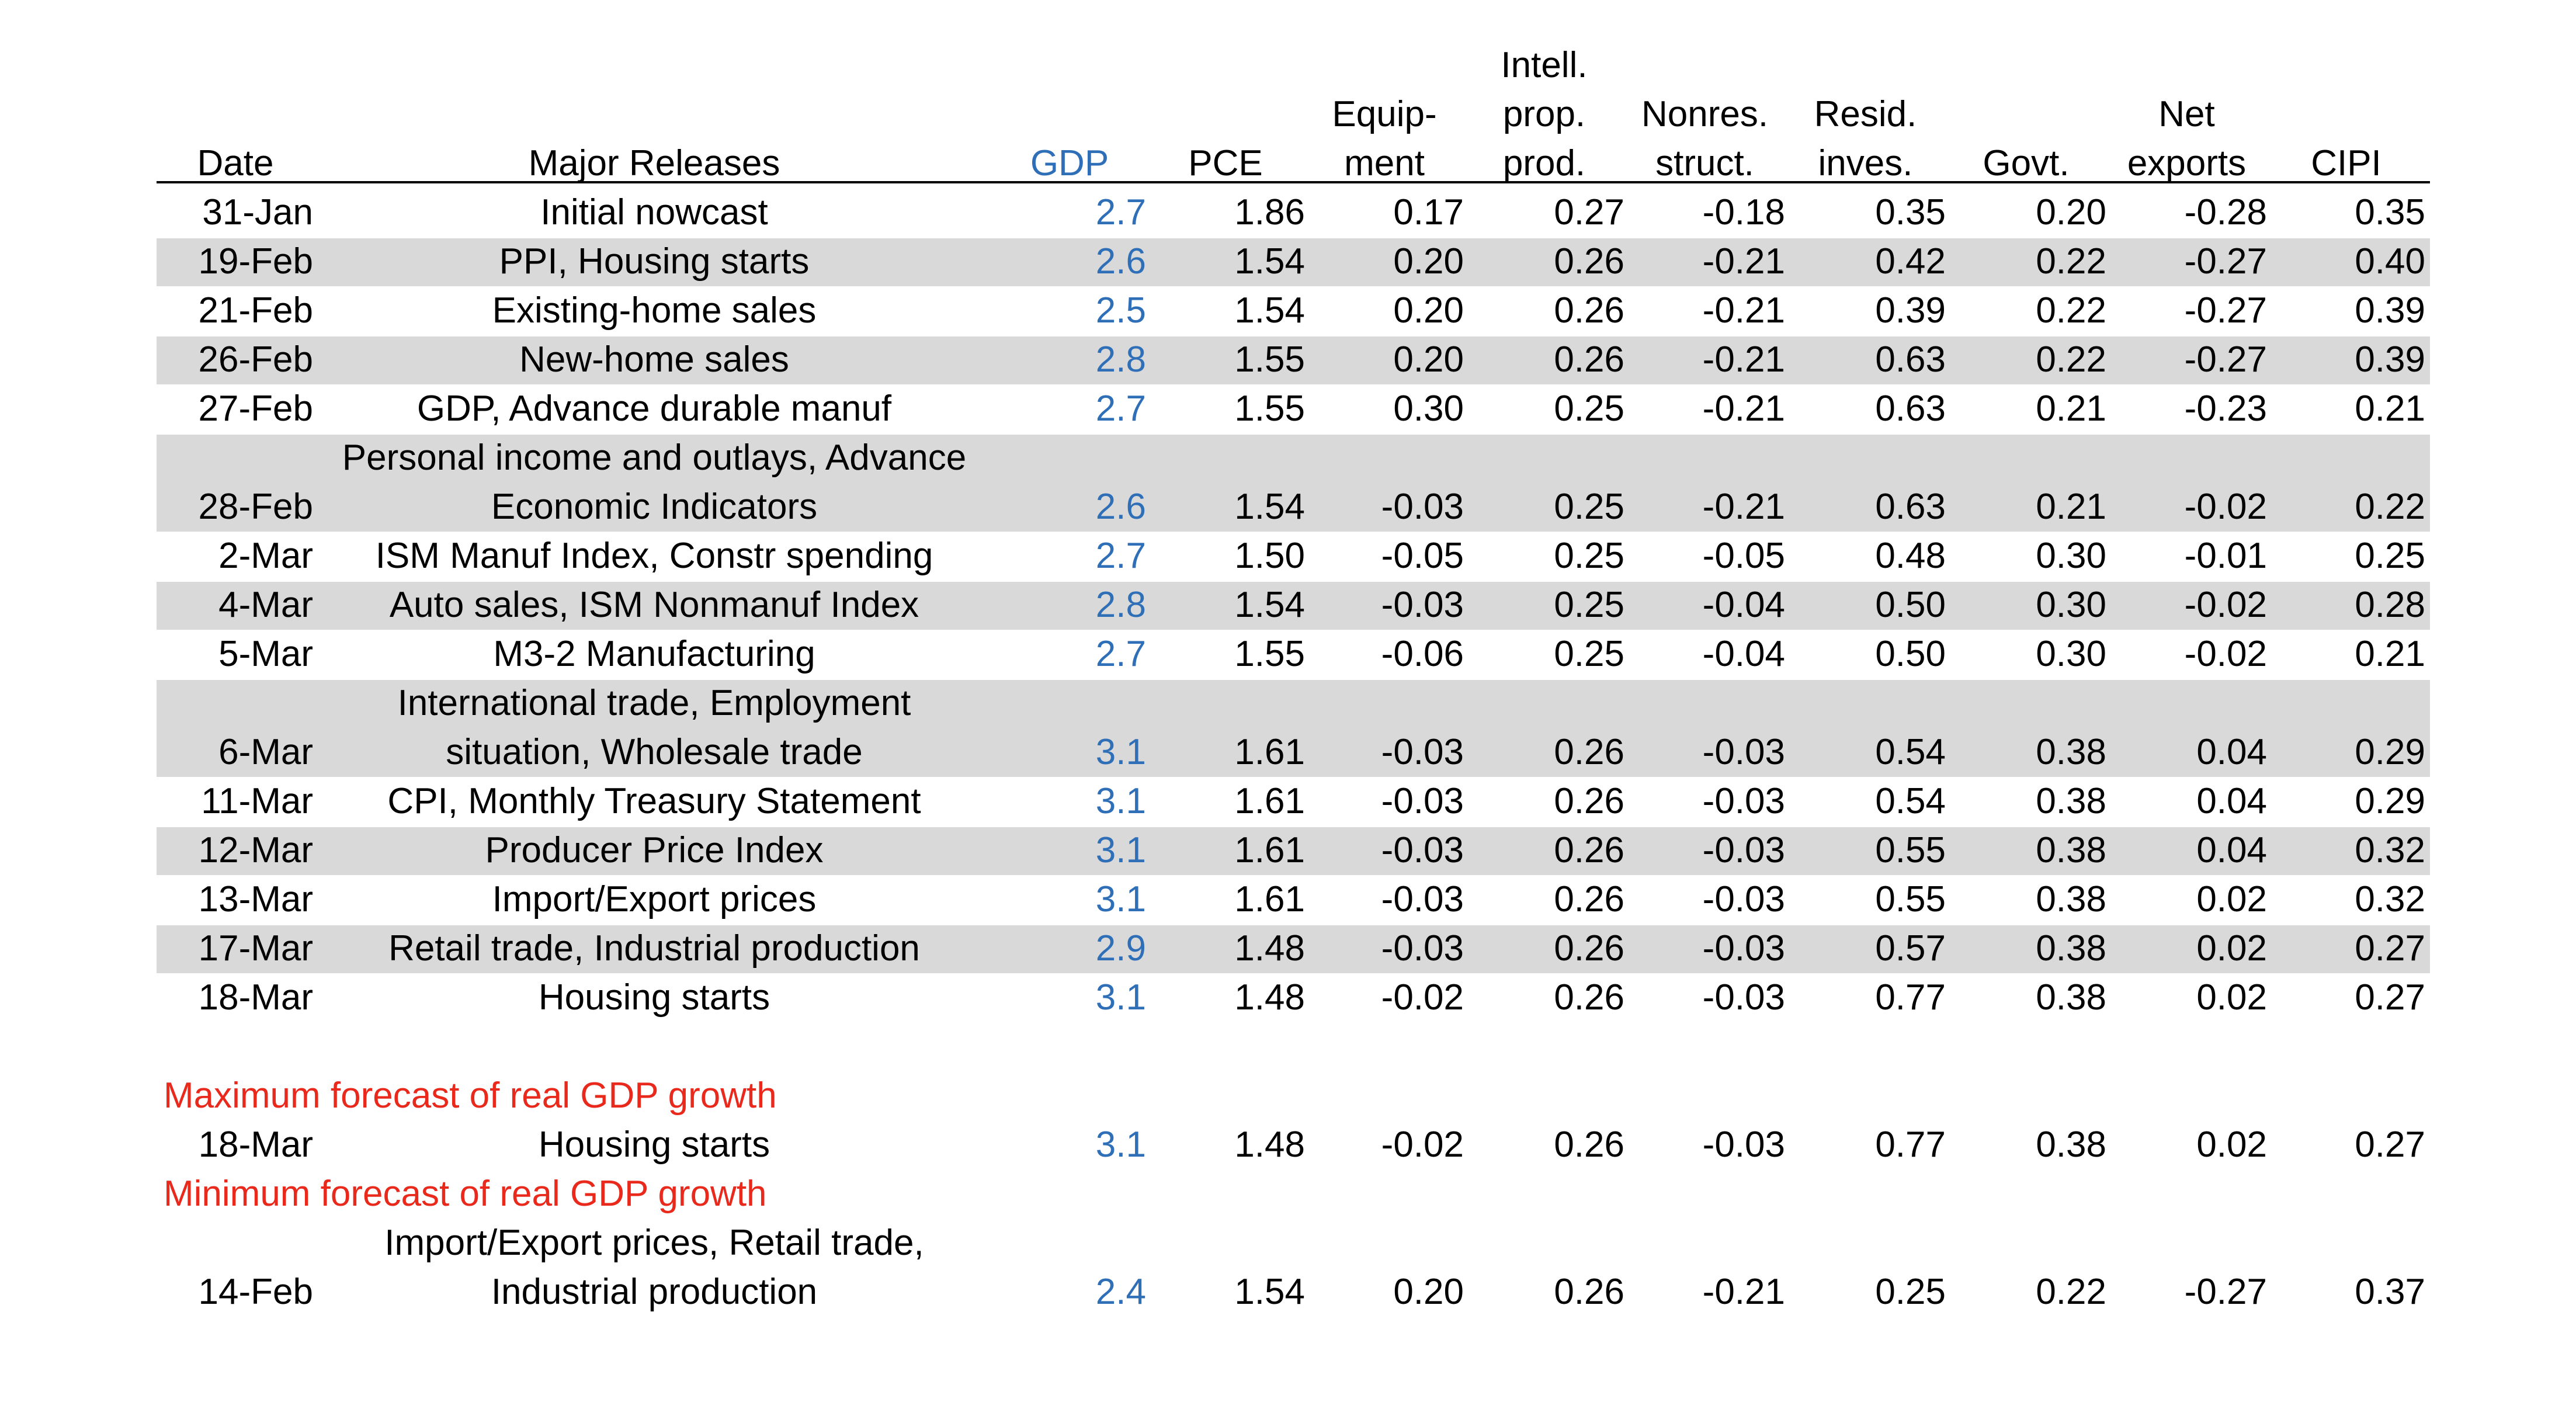 This screenshot has height=1423, width=2576. Describe the element at coordinates (1744, 556) in the screenshot. I see `cell-nonres: -0.05` at that location.